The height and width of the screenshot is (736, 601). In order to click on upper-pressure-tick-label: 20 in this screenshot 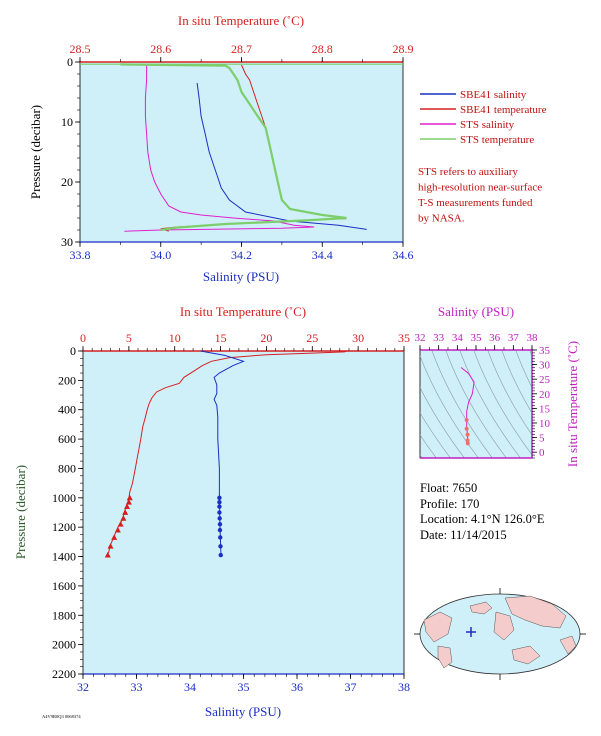, I will do `click(67, 182)`.